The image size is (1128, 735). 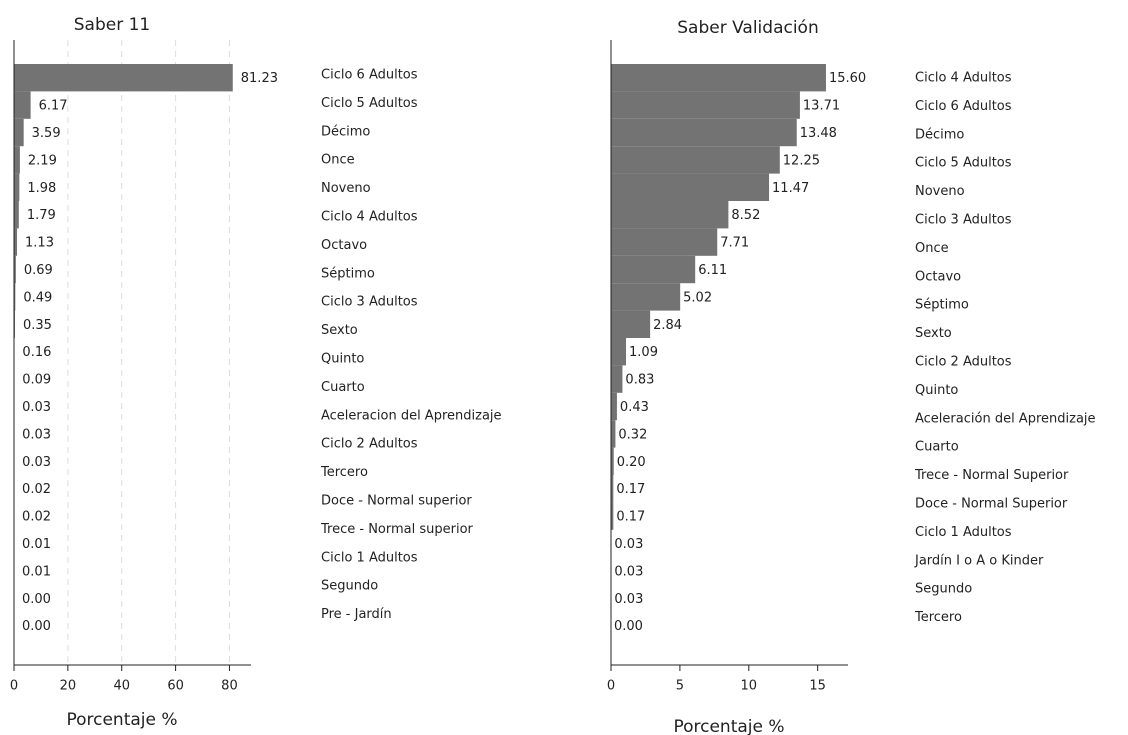 I want to click on value-label: 0.35, so click(x=37, y=325).